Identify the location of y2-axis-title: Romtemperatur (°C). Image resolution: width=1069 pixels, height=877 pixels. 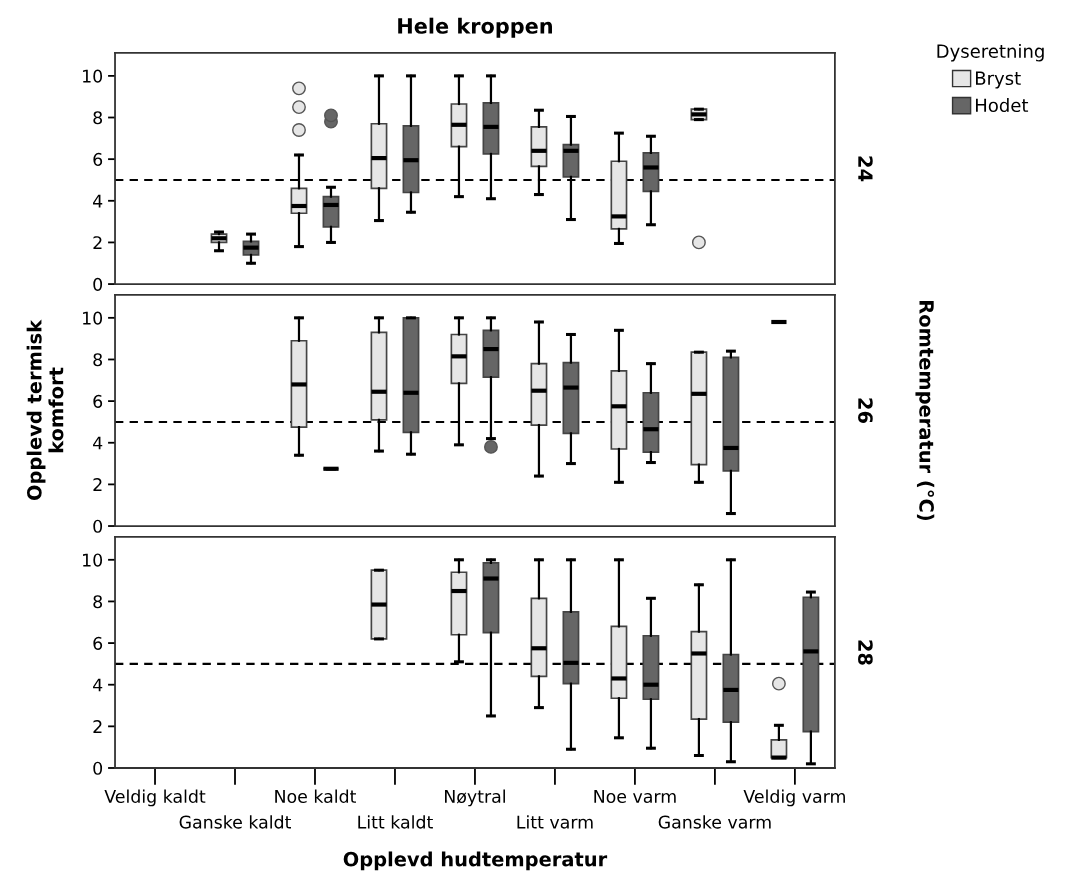
(925, 411).